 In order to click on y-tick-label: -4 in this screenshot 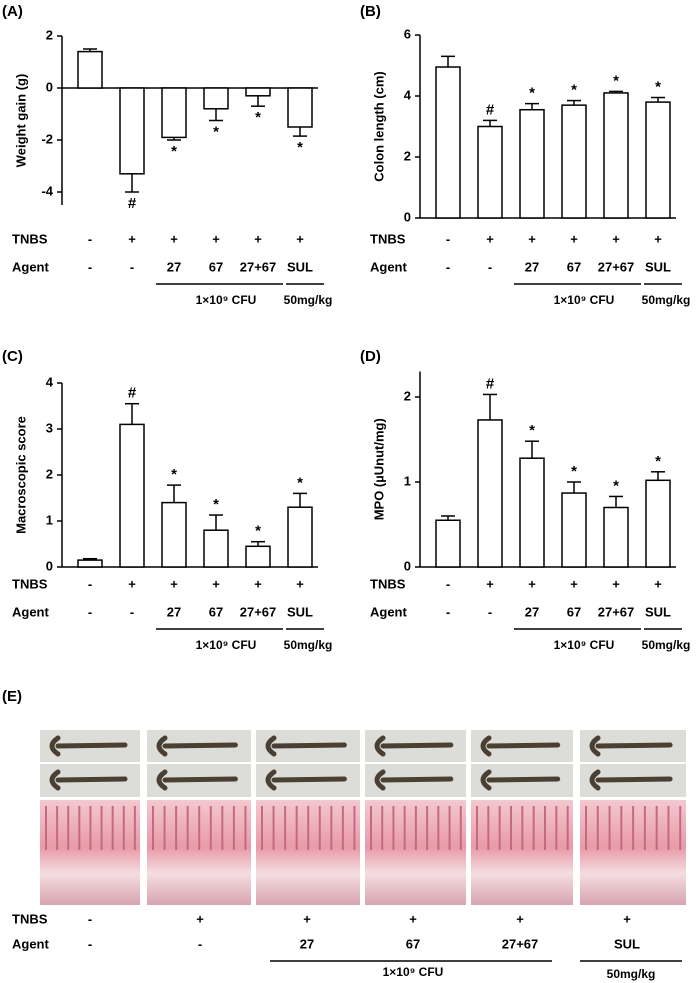, I will do `click(47, 190)`.